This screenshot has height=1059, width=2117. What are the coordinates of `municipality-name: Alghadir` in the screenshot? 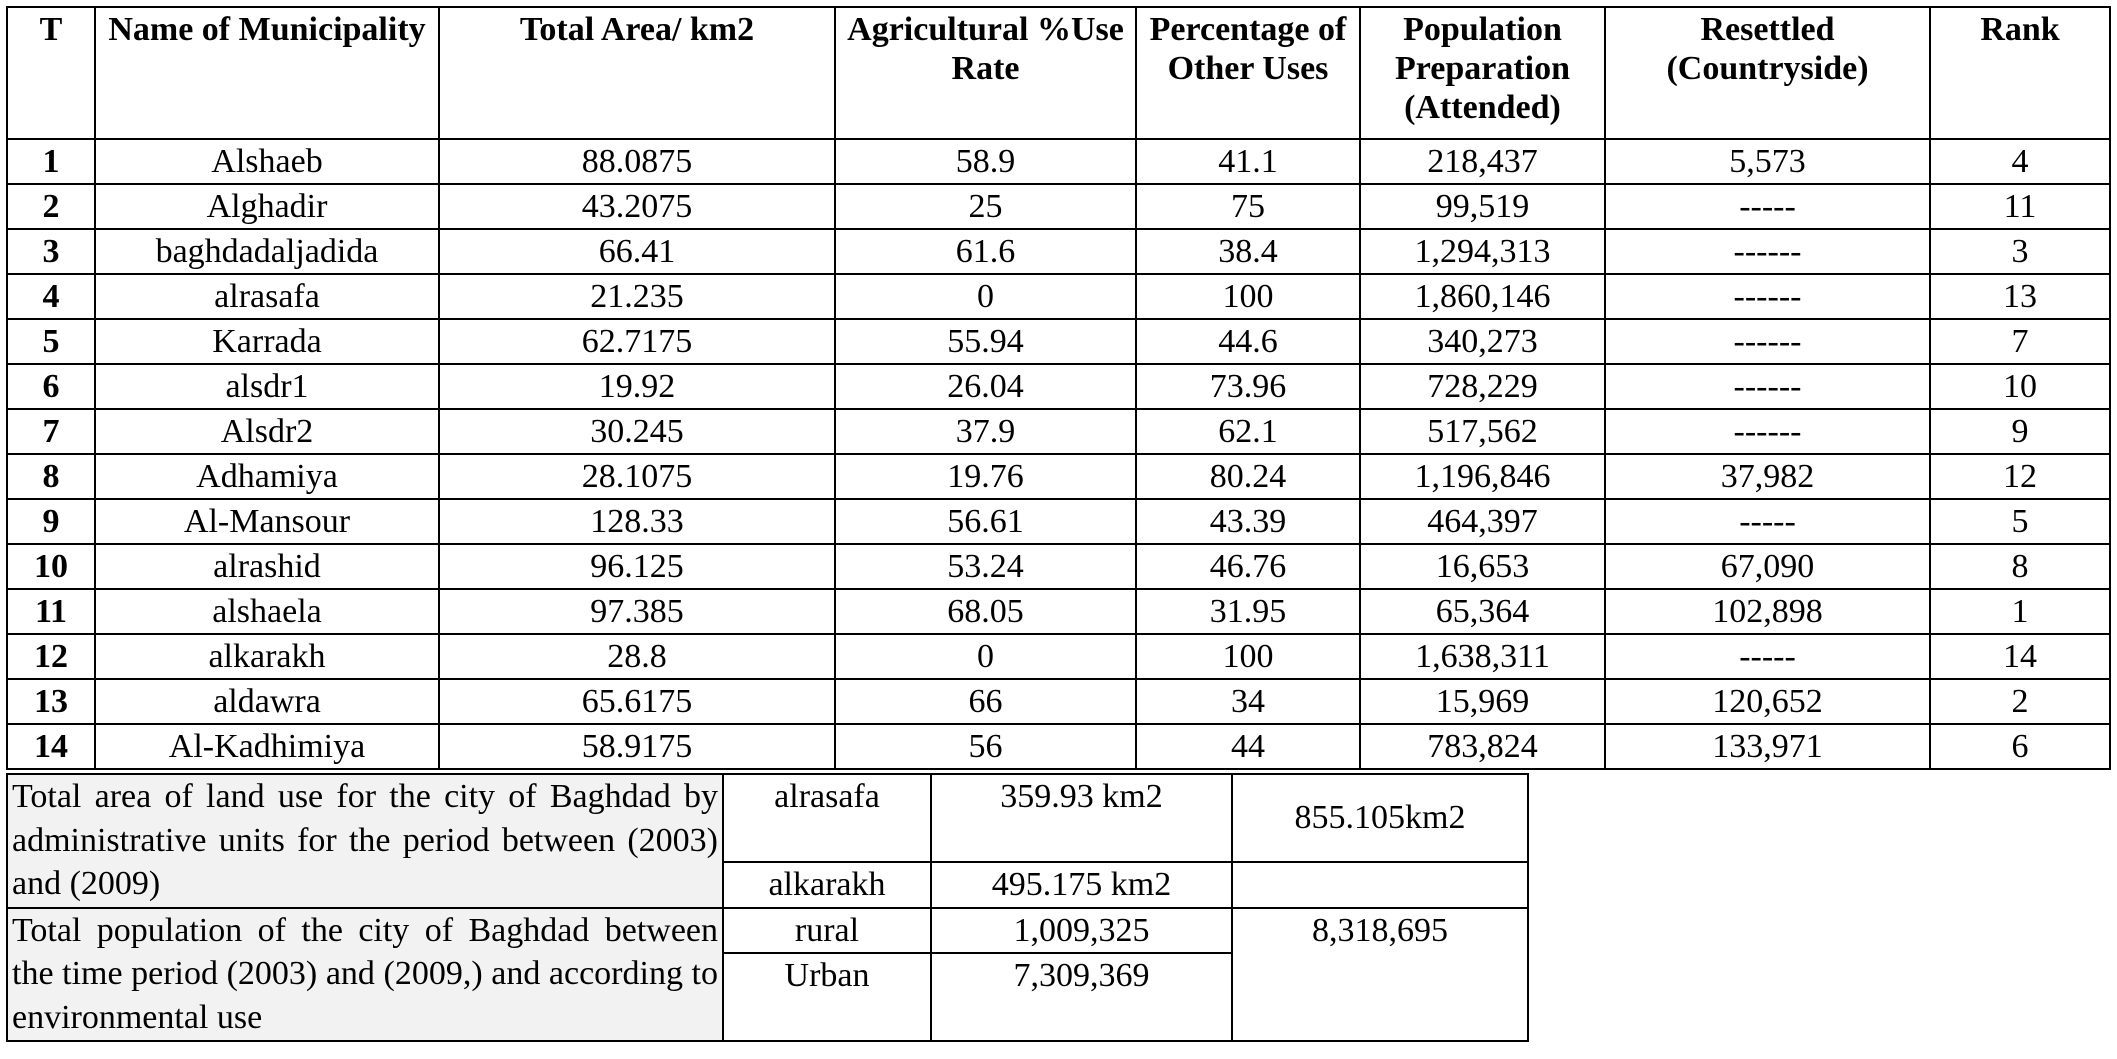 It's located at (267, 206).